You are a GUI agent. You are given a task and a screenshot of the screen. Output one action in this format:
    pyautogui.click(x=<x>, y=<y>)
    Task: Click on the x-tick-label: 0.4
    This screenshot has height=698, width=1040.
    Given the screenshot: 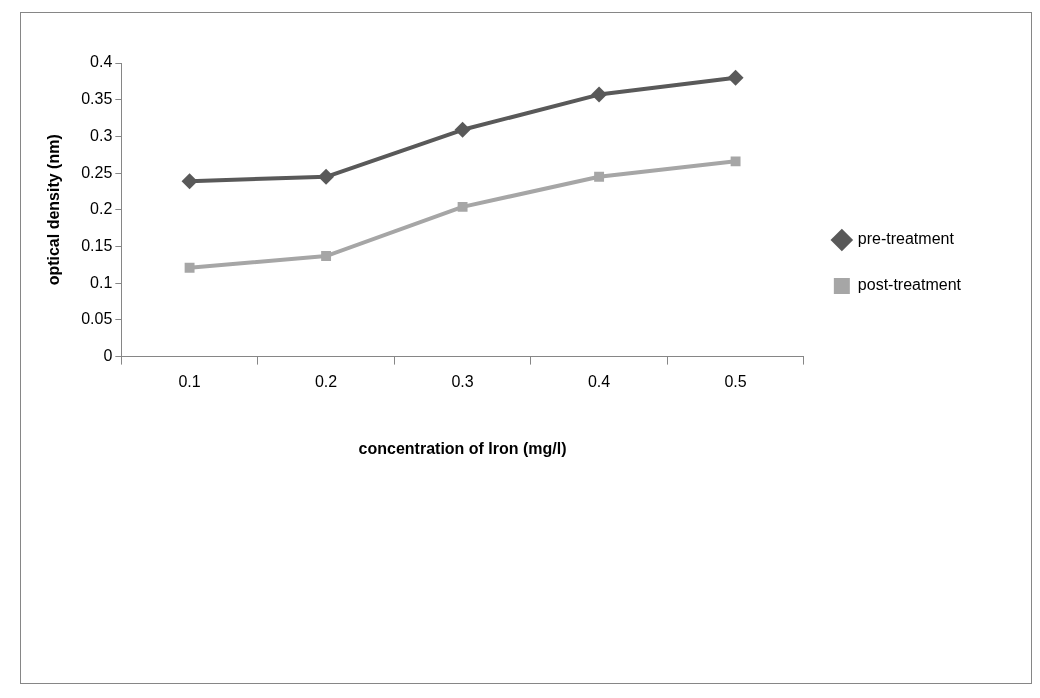 What is the action you would take?
    pyautogui.click(x=599, y=381)
    